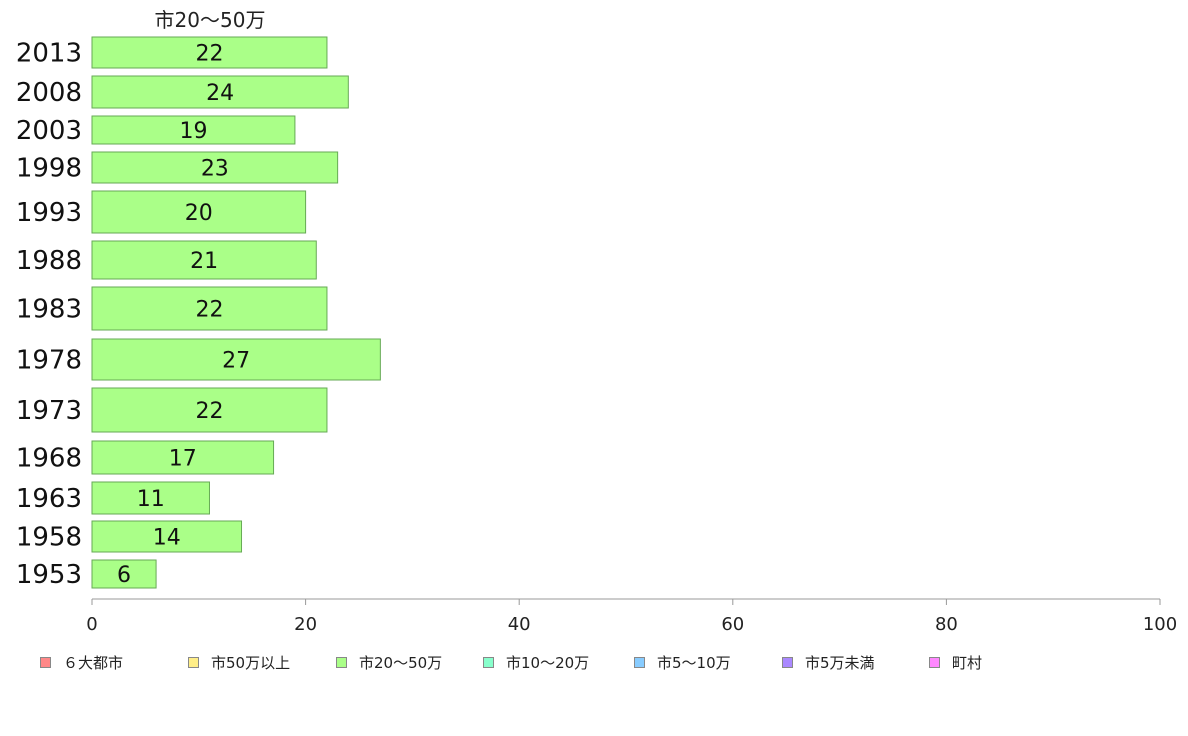  I want to click on bar-value-label: 11, so click(151, 499).